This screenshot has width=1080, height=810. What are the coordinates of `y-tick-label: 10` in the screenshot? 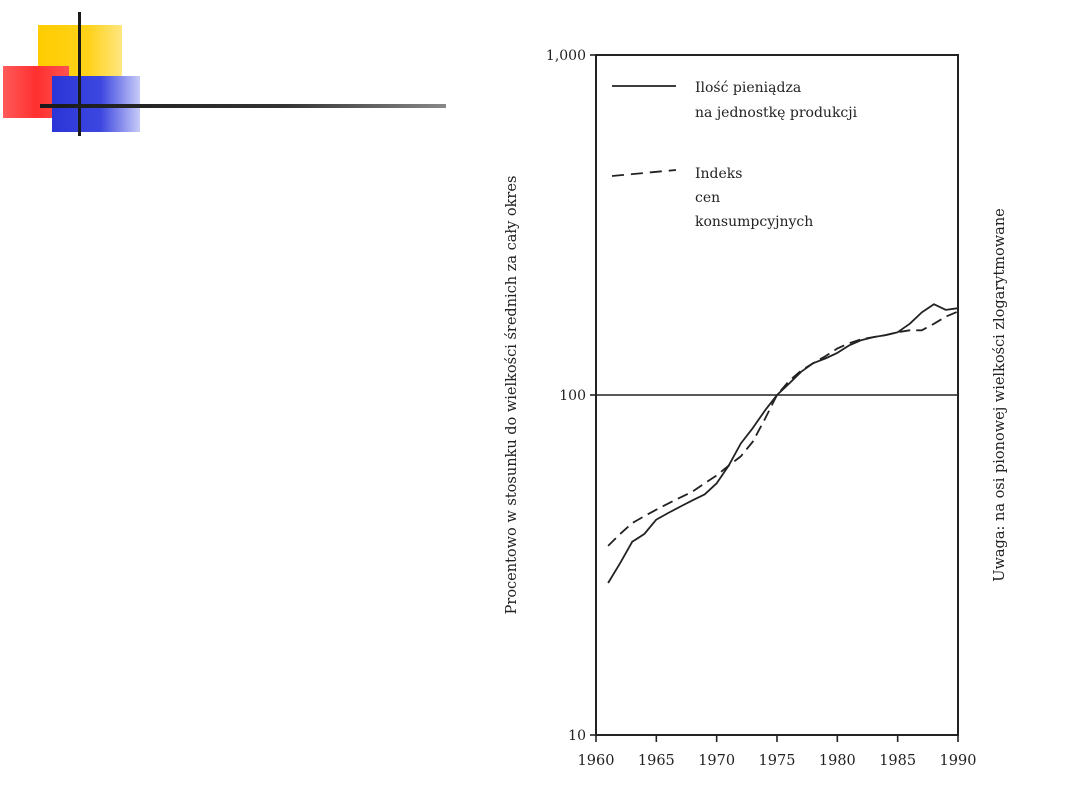 It's located at (577, 736).